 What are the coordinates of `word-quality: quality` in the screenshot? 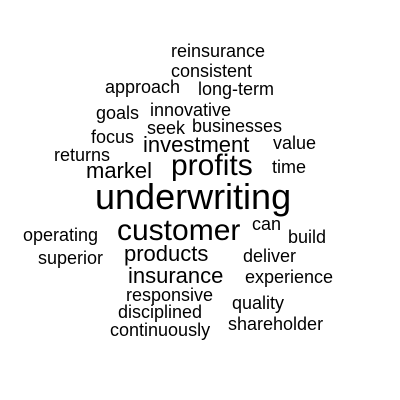 It's located at (258, 303).